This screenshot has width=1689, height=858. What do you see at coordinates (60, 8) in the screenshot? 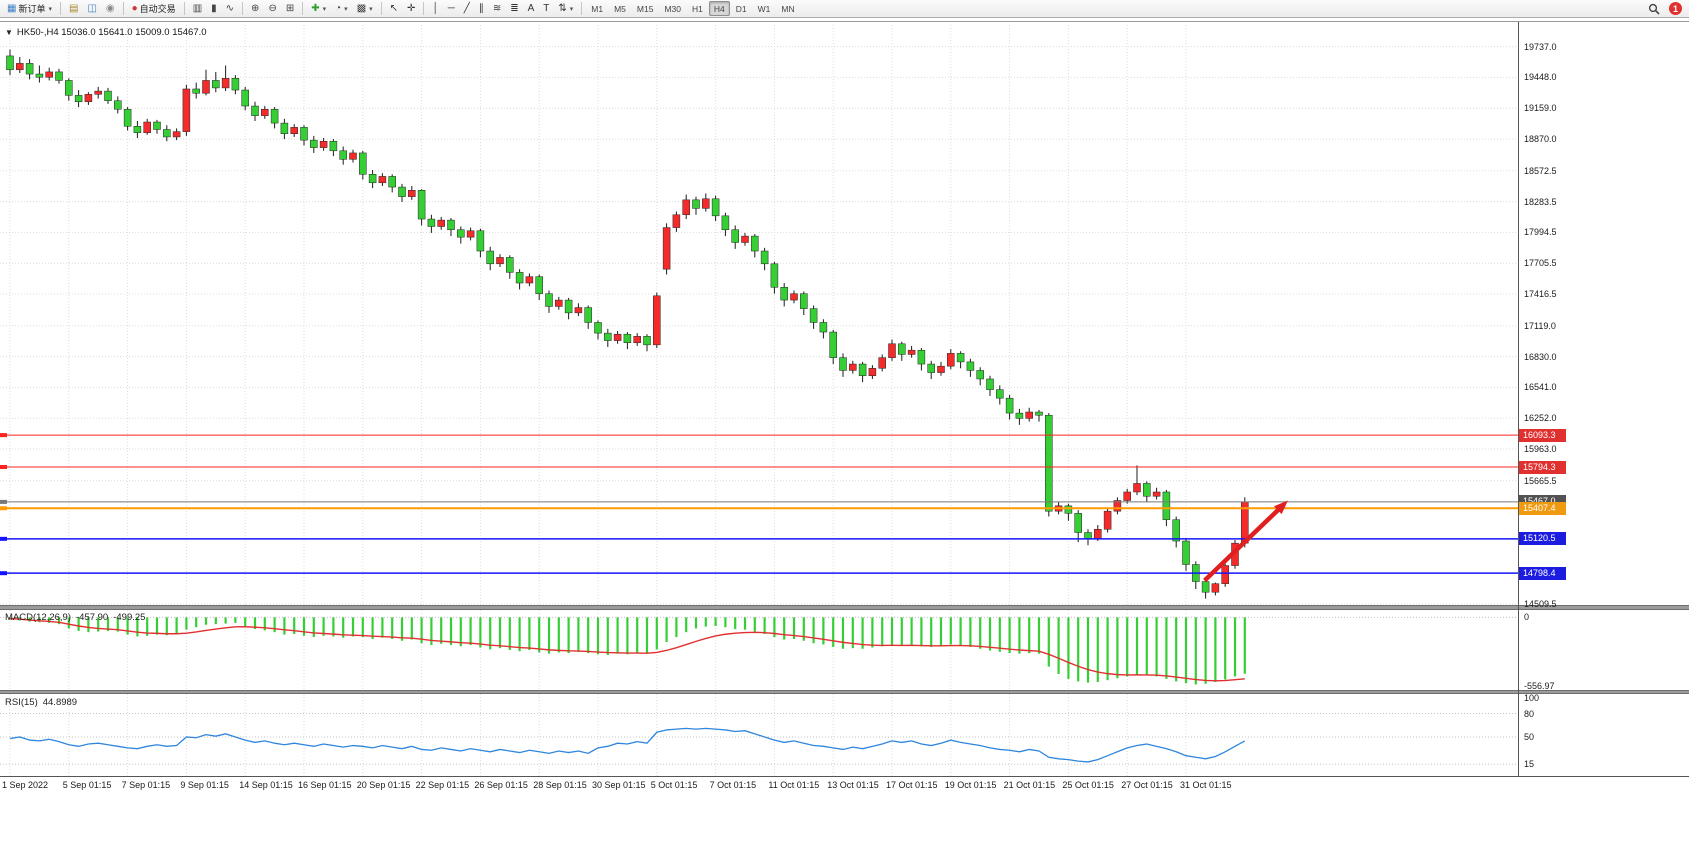
I see `toolbar-separator` at bounding box center [60, 8].